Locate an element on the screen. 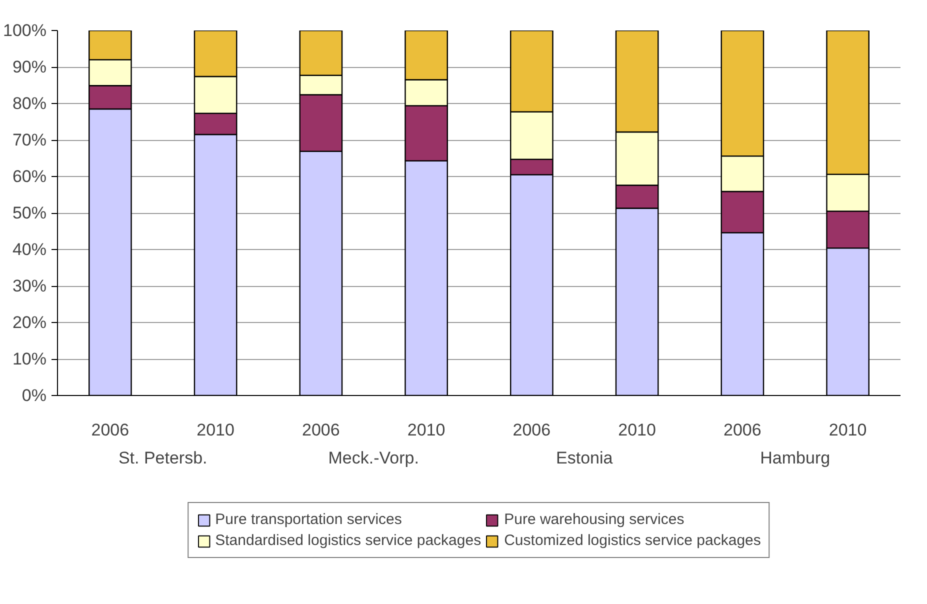  legend-label: Standardised logistics service packages is located at coordinates (348, 540).